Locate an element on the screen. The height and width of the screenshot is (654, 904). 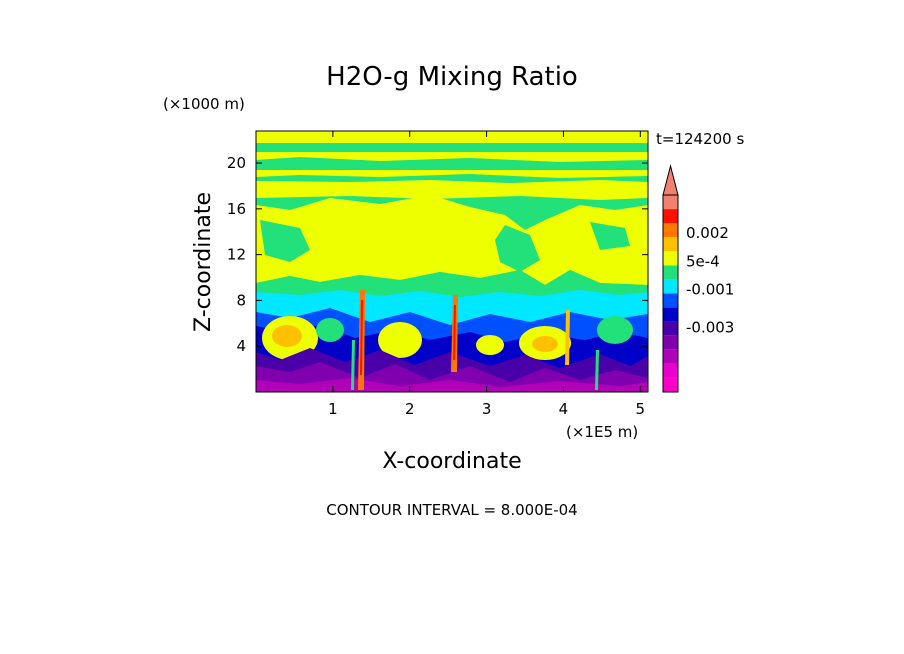
colorbar: 0.002 5e-4 -0.001 -0.003 is located at coordinates (698, 278).